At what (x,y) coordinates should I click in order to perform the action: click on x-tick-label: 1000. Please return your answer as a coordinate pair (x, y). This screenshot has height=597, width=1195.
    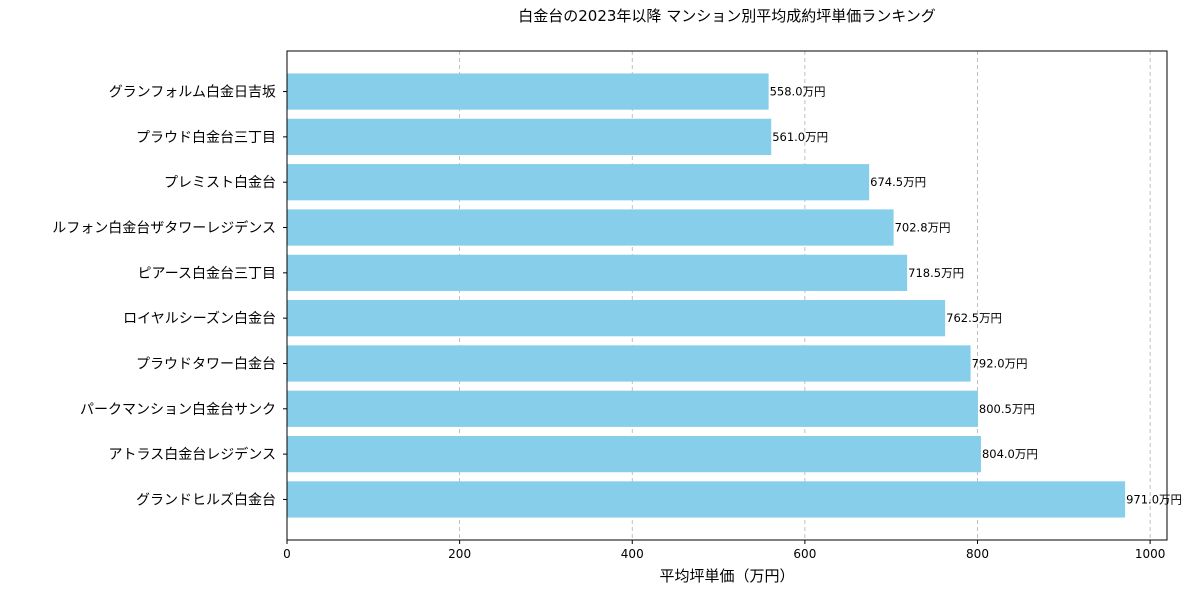
    Looking at the image, I should click on (1150, 554).